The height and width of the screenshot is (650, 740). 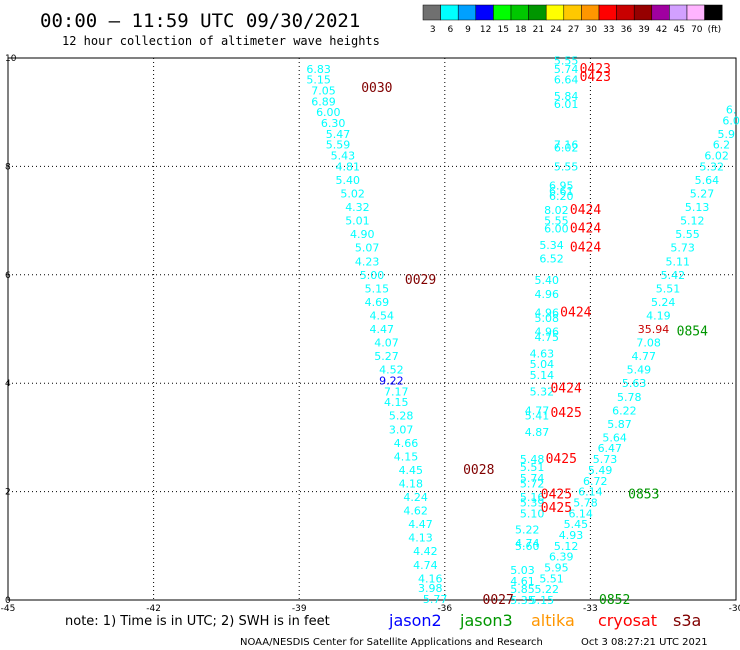 I want to click on wave-height-label: 4.19, so click(x=658, y=315).